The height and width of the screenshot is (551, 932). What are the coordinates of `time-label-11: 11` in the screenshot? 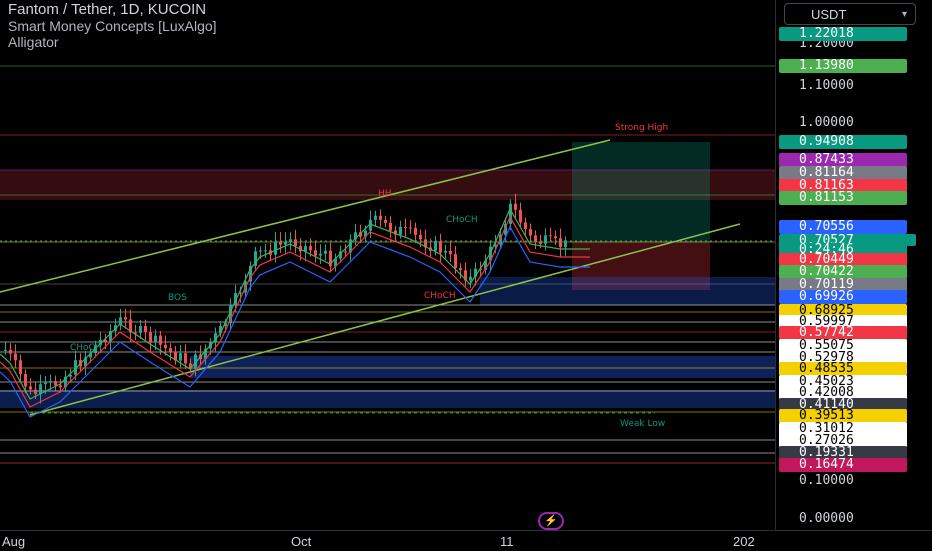 It's located at (507, 541).